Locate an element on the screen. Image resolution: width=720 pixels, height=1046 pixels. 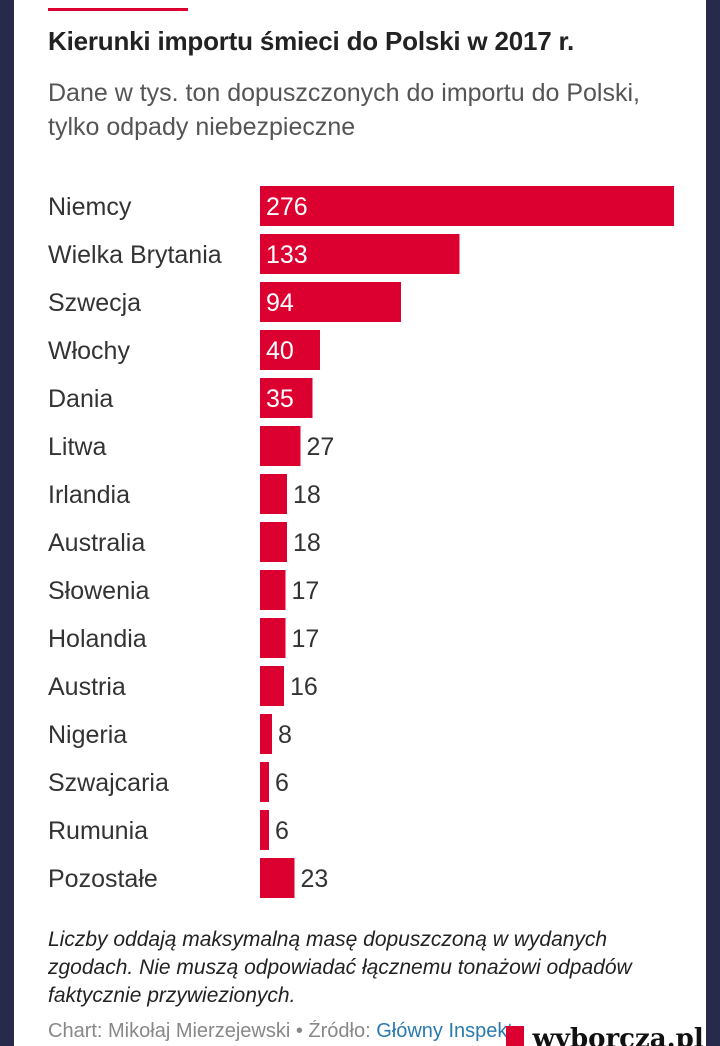
source-link: Główny Inspektorat Ochrony Środowiska is located at coordinates (447, 1031).